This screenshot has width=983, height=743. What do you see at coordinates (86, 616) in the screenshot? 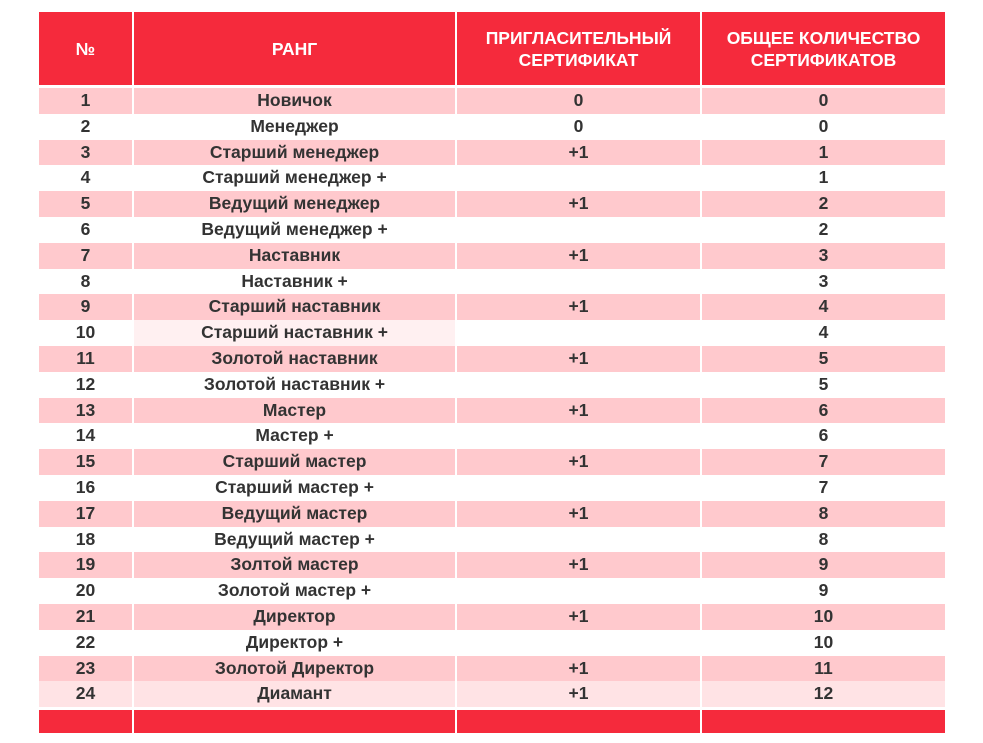
I see `cell-num: 21` at bounding box center [86, 616].